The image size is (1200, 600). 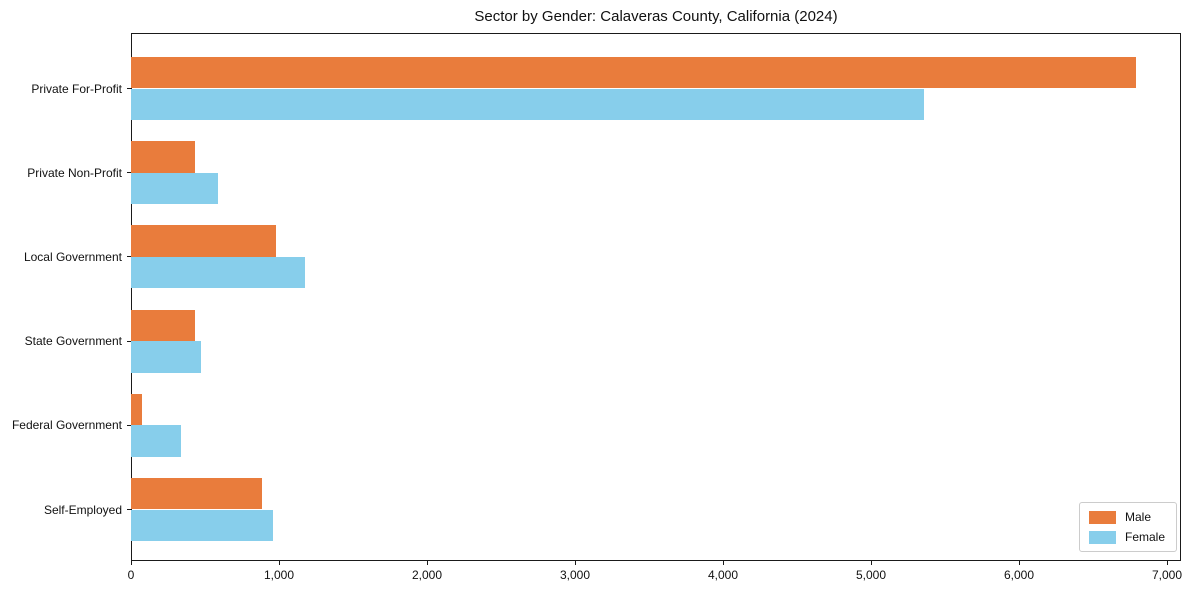 What do you see at coordinates (1144, 537) in the screenshot?
I see `legend-label-female: Female` at bounding box center [1144, 537].